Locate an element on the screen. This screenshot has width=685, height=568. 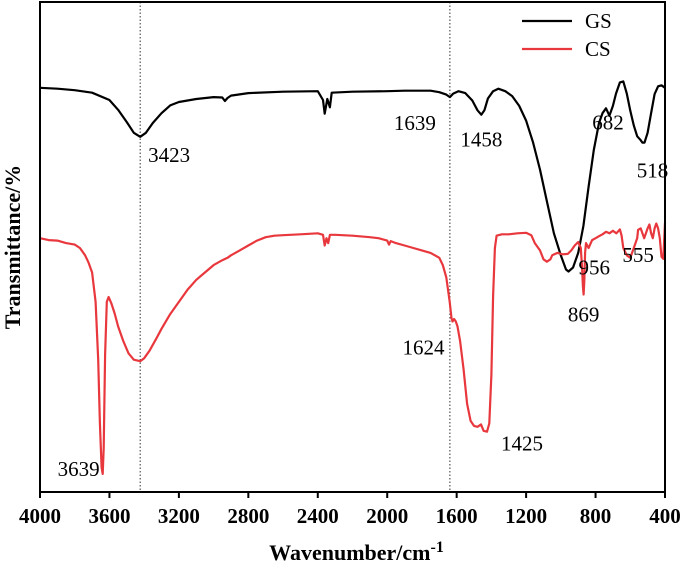
x-tick-label-3600: 3600 is located at coordinates (109, 516).